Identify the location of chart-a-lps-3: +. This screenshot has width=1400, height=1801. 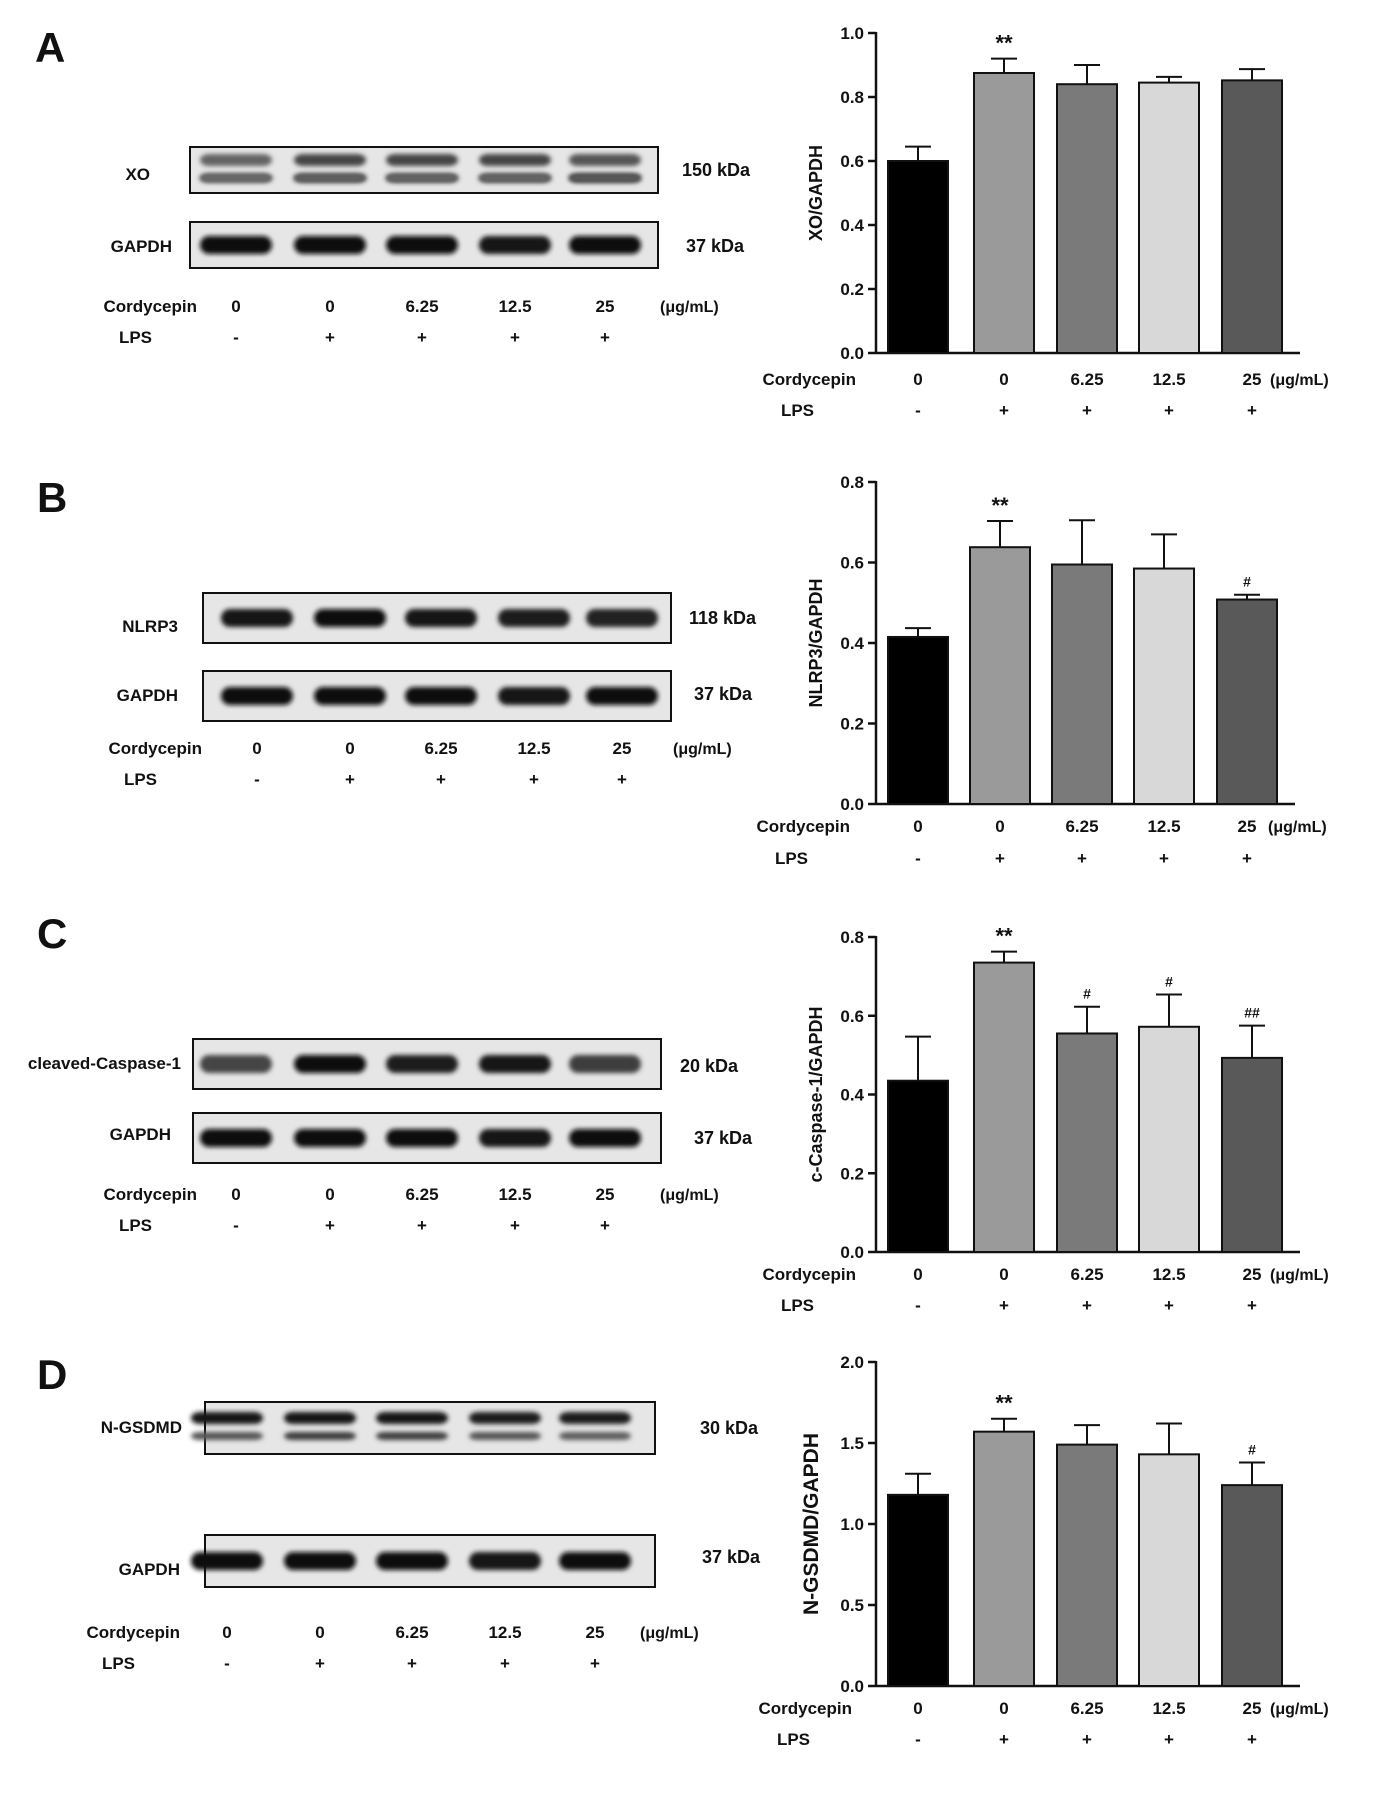
(1169, 410).